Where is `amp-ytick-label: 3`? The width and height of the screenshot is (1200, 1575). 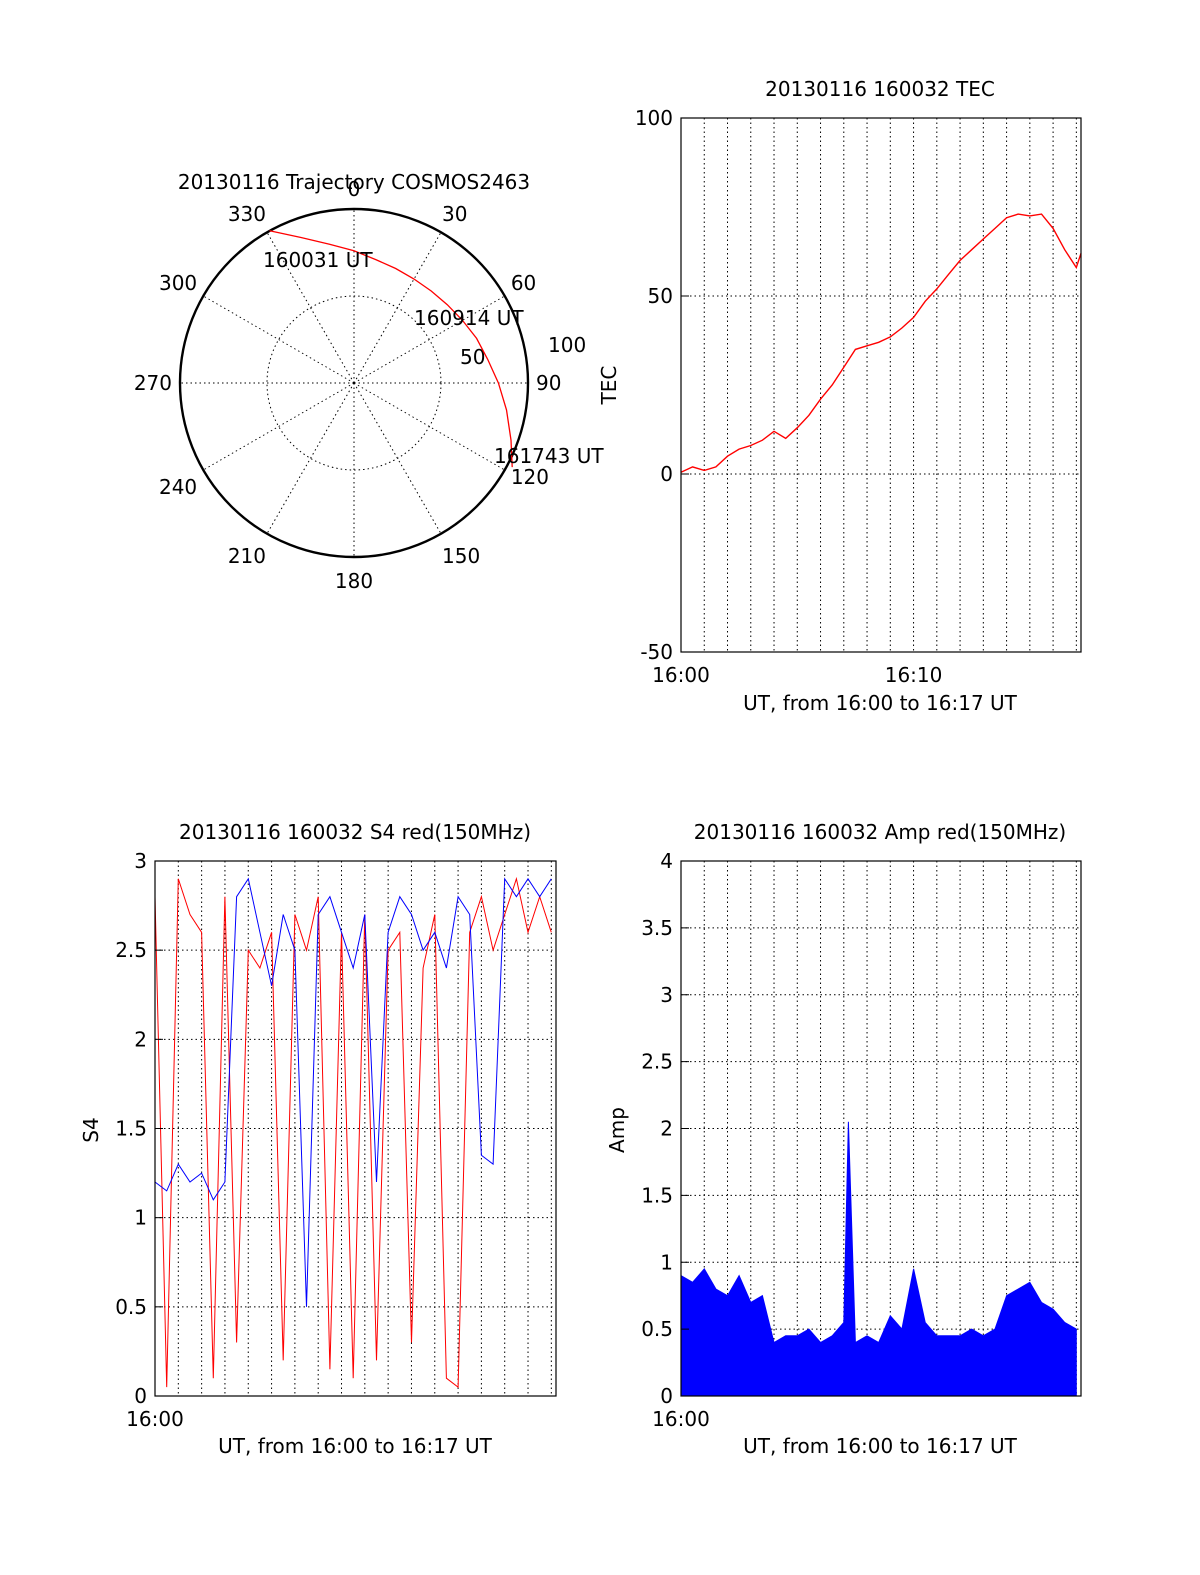
amp-ytick-label: 3 is located at coordinates (666, 995).